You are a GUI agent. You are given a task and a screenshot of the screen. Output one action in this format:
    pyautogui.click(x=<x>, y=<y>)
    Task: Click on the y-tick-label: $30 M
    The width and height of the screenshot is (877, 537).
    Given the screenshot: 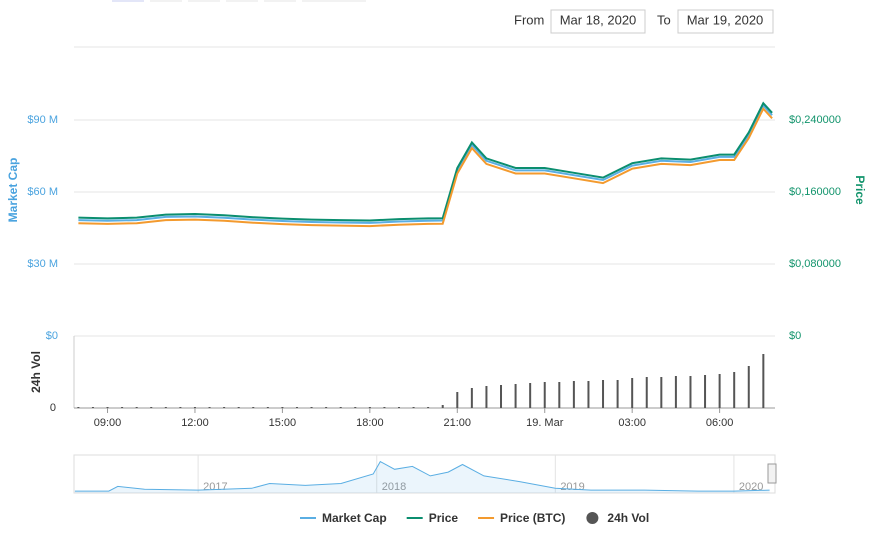 What is the action you would take?
    pyautogui.click(x=42, y=264)
    